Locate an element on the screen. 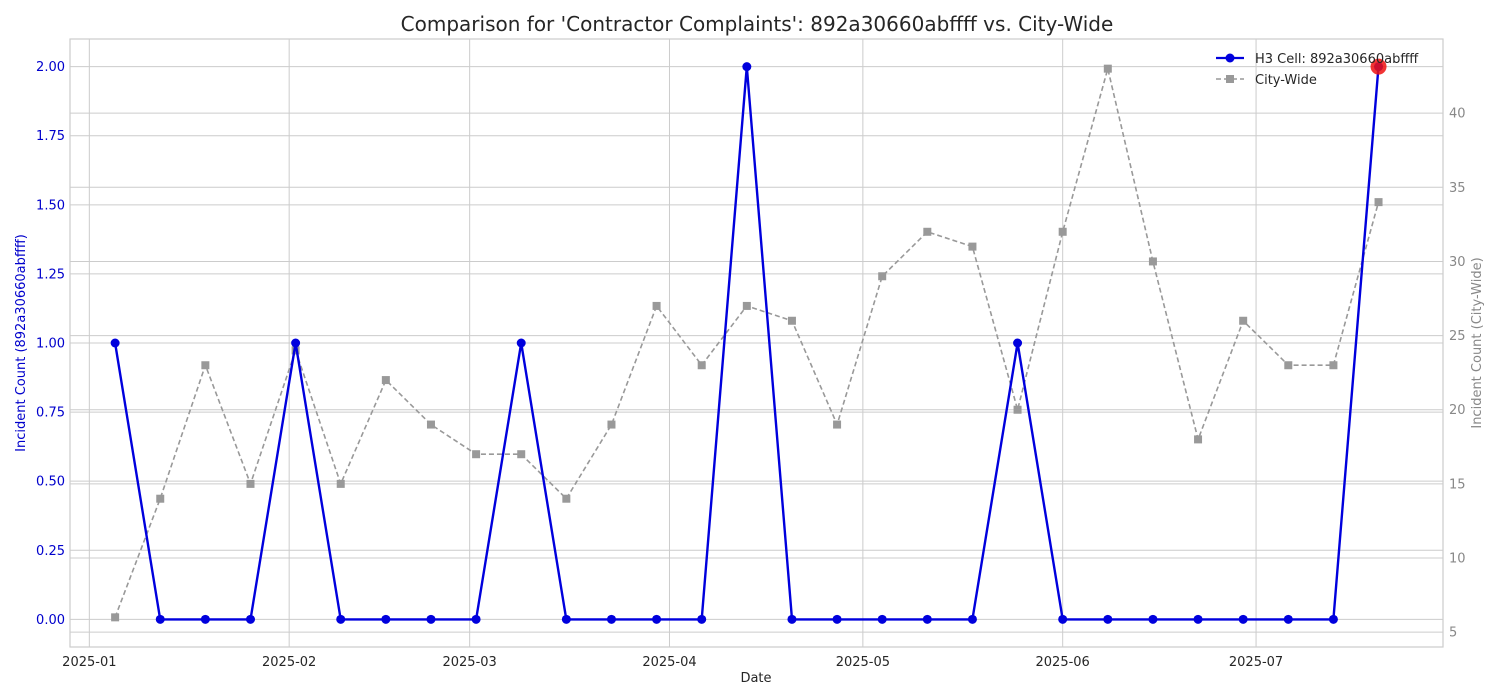 Image resolution: width=1500 pixels, height=700 pixels. x-tick-label: 2025-02 is located at coordinates (289, 662).